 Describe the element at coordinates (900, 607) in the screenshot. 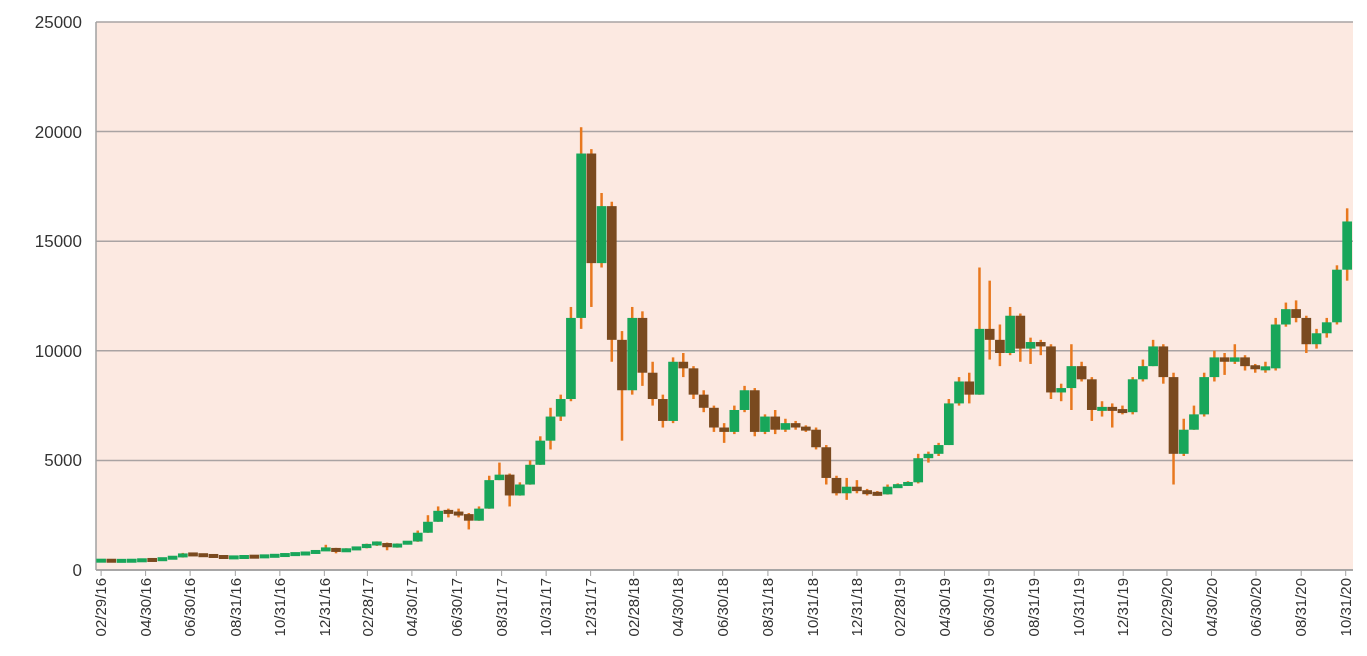

I see `x-tick-label: 02/28/19` at that location.